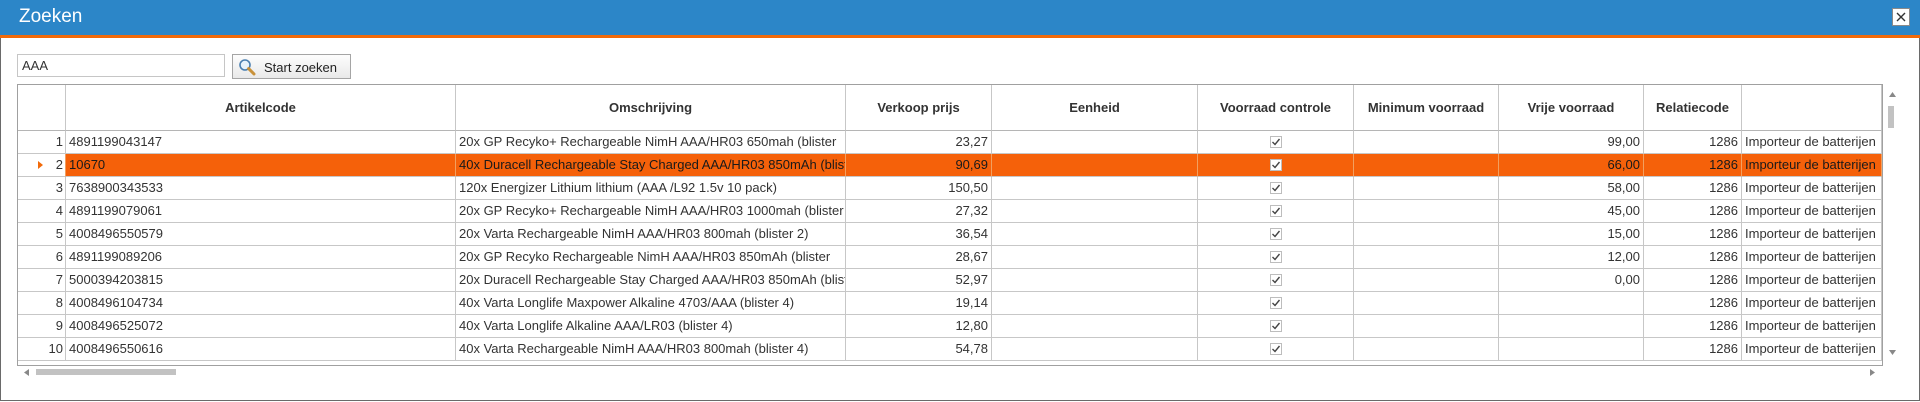 Image resolution: width=1920 pixels, height=402 pixels. I want to click on cell-artikelcode: 4891199089206, so click(261, 257).